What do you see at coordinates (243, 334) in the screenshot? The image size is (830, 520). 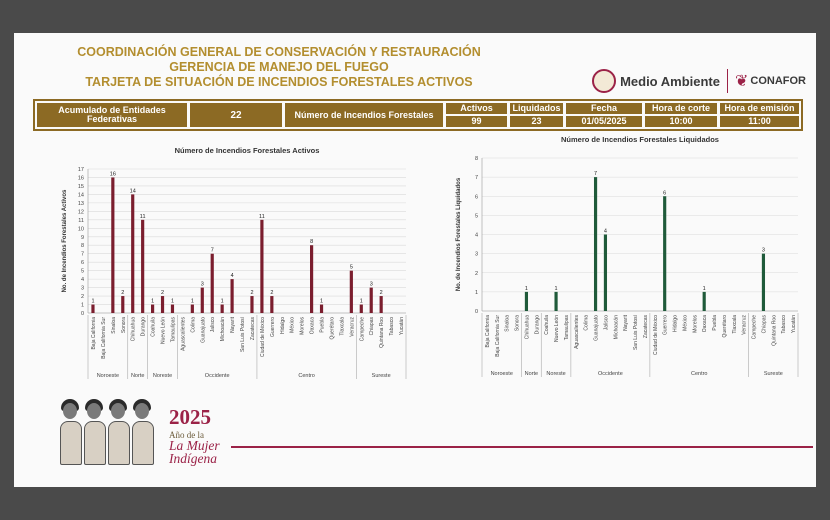 I see `x-tick-label: San Luis Potosí` at bounding box center [243, 334].